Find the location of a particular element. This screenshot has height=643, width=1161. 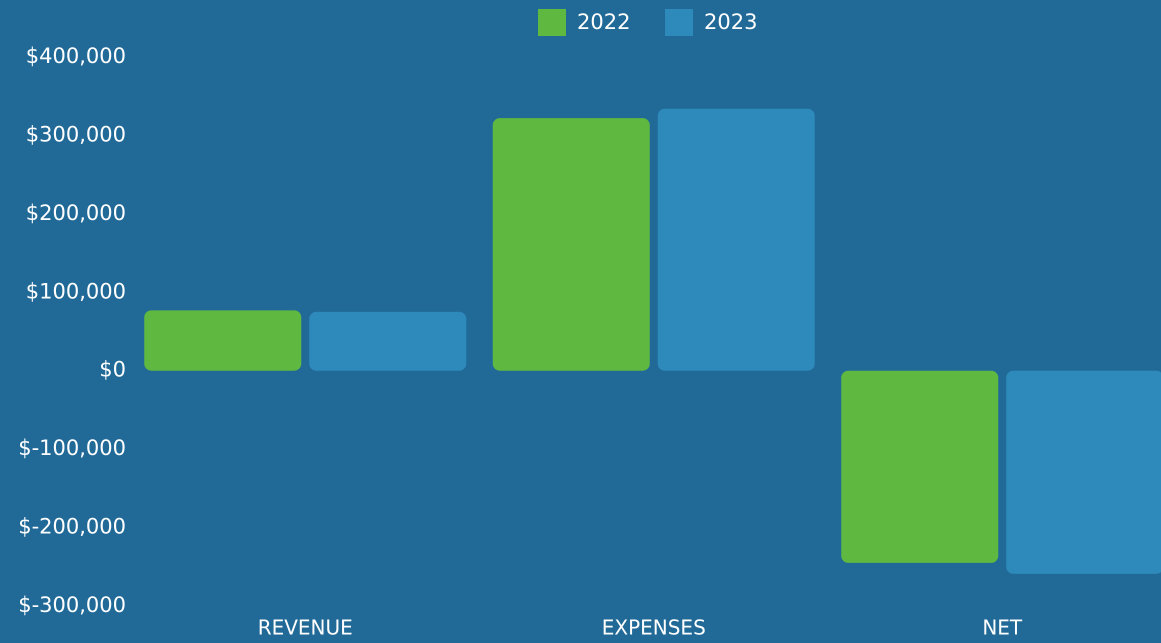

y-tick-label: $-300,000 is located at coordinates (72, 605).